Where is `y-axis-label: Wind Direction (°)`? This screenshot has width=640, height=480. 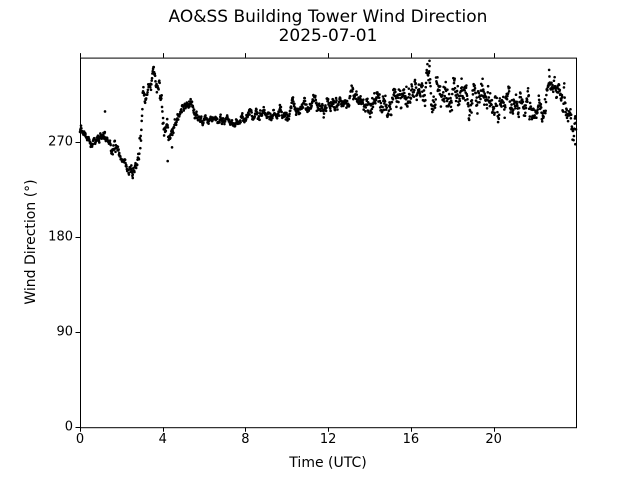
y-axis-label: Wind Direction (°) is located at coordinates (31, 242).